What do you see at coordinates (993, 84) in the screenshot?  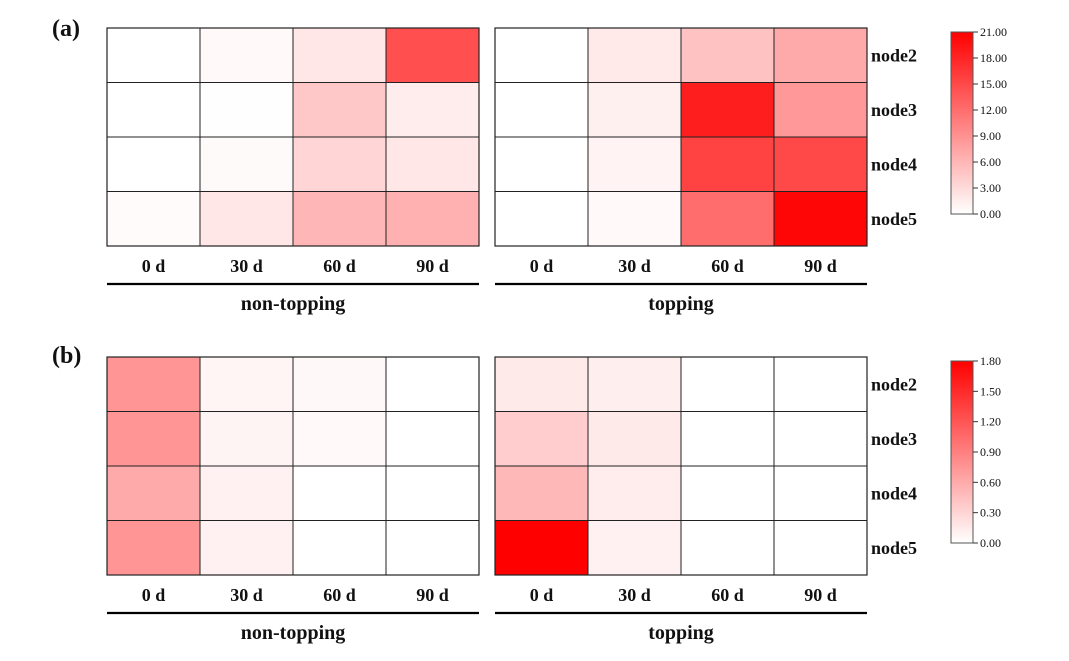 I see `colorbar-tick-label: 15.00` at bounding box center [993, 84].